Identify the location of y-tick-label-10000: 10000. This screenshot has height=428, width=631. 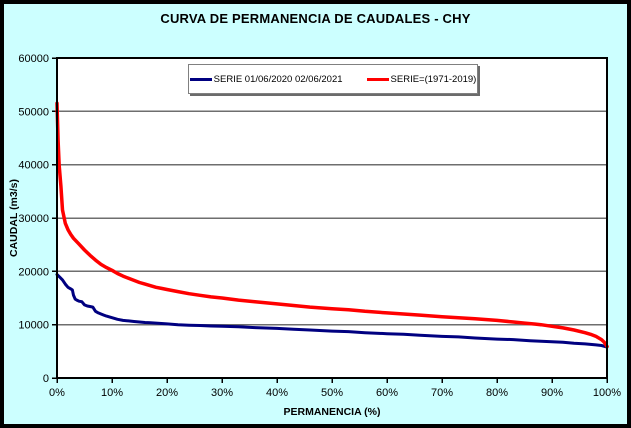
(33, 326).